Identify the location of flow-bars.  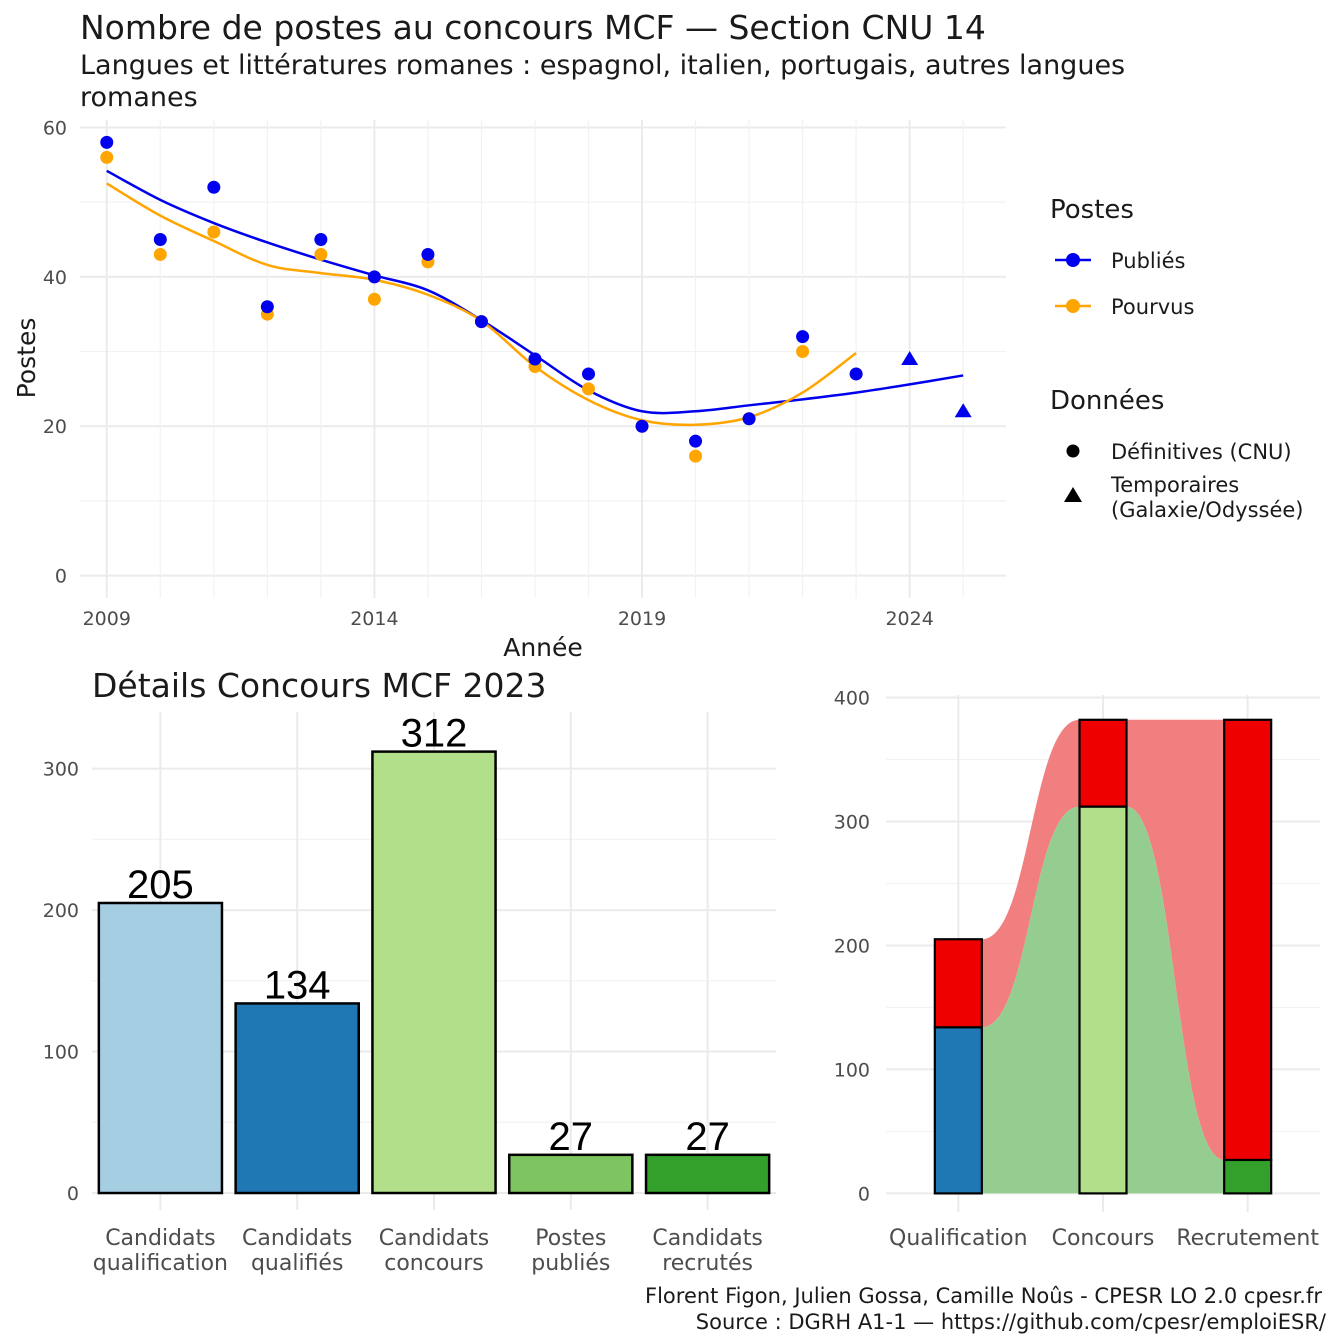
(1103, 956).